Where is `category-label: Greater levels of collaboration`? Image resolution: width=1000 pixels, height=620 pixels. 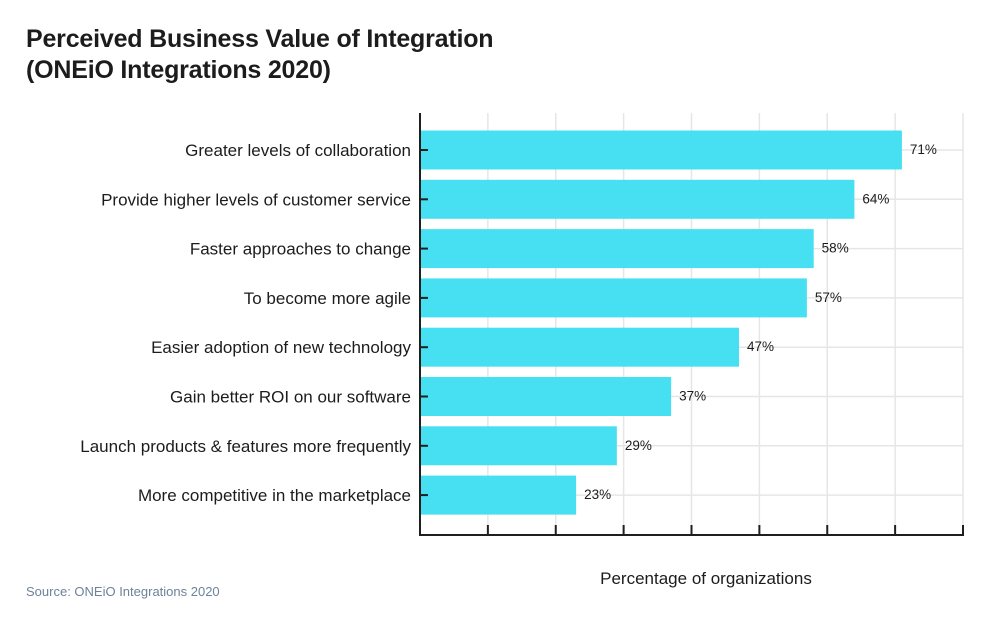
category-label: Greater levels of collaboration is located at coordinates (298, 150).